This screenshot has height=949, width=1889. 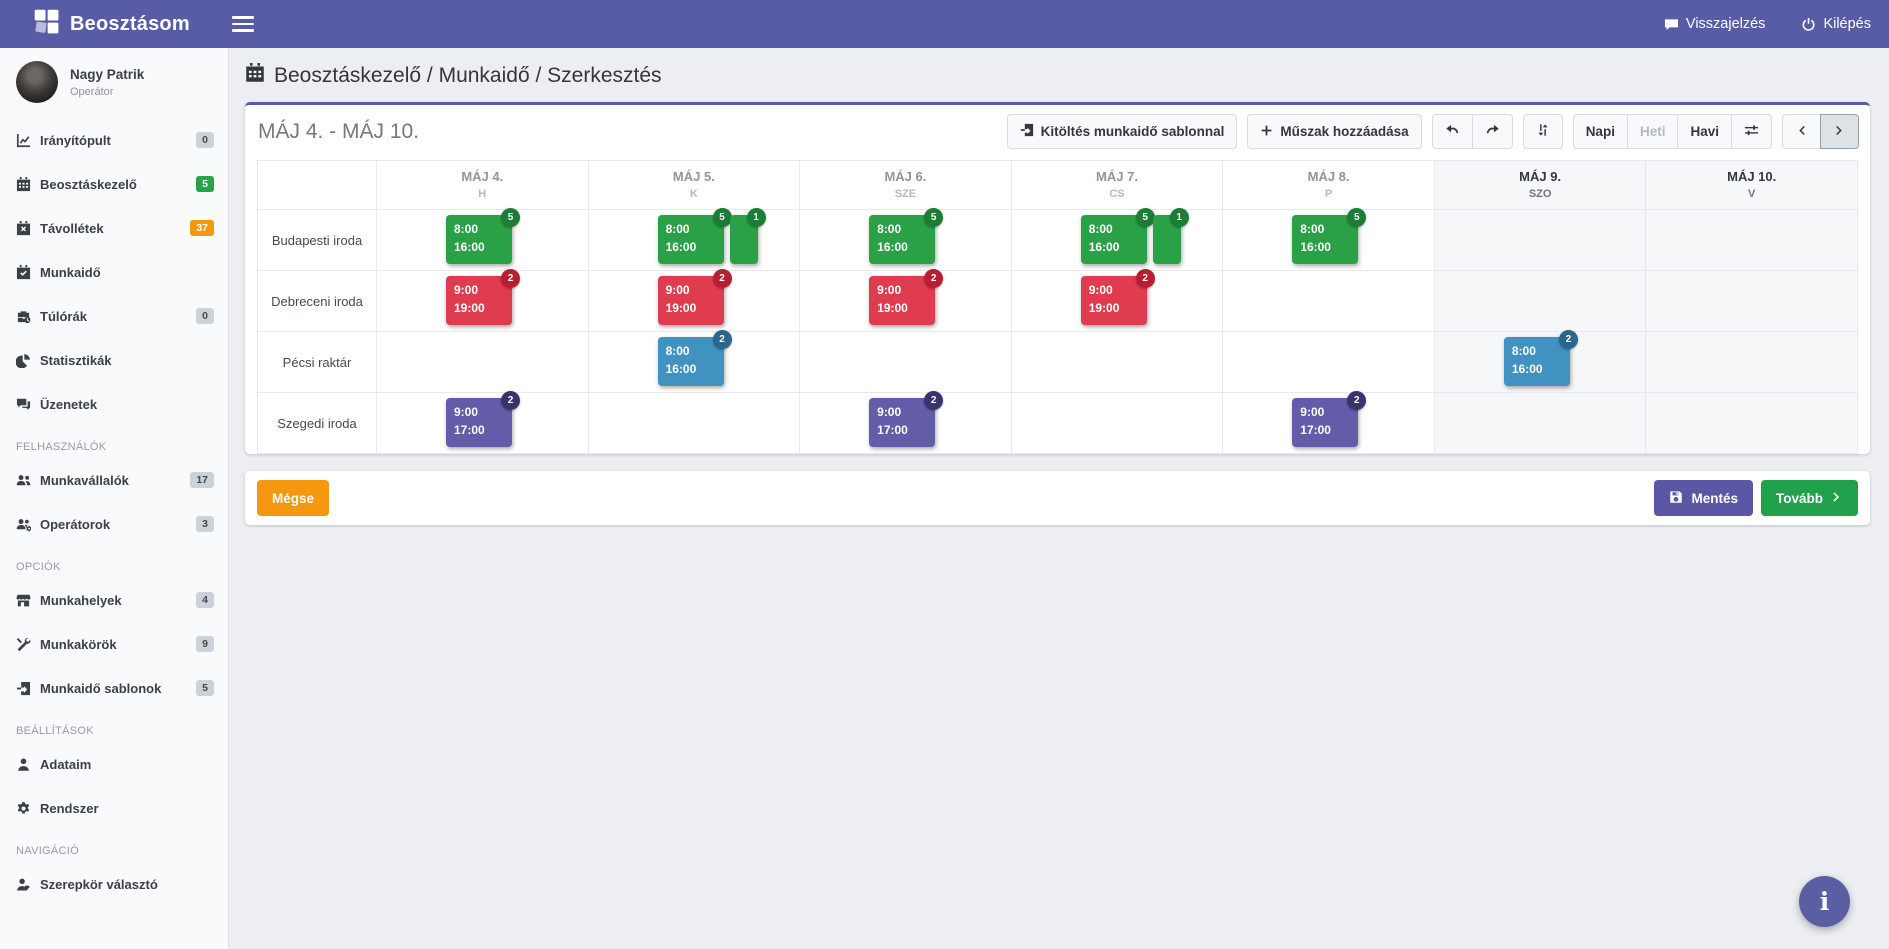 What do you see at coordinates (114, 83) in the screenshot?
I see `user-profile: Nagy Patrik Operátor` at bounding box center [114, 83].